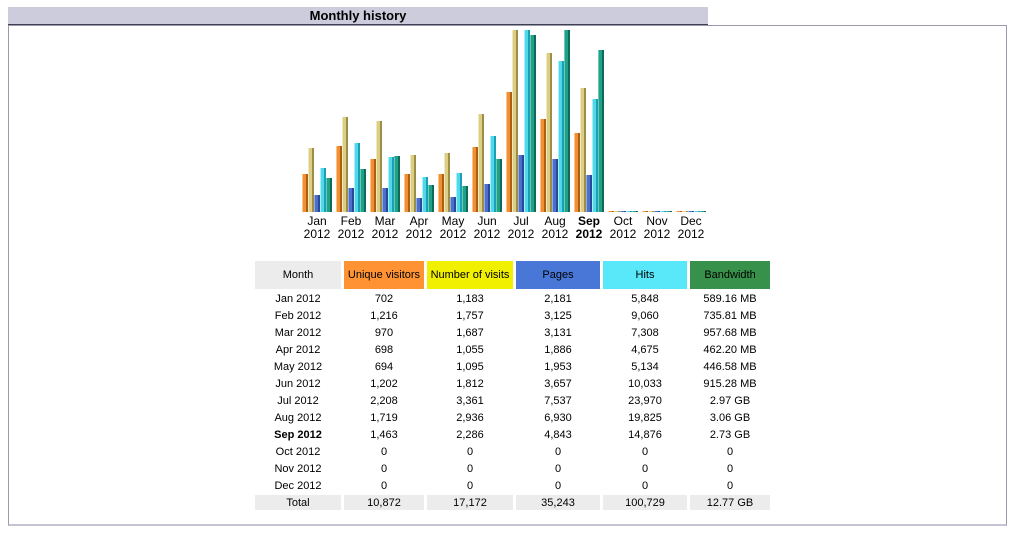  What do you see at coordinates (384, 383) in the screenshot?
I see `value-cell: 1,202` at bounding box center [384, 383].